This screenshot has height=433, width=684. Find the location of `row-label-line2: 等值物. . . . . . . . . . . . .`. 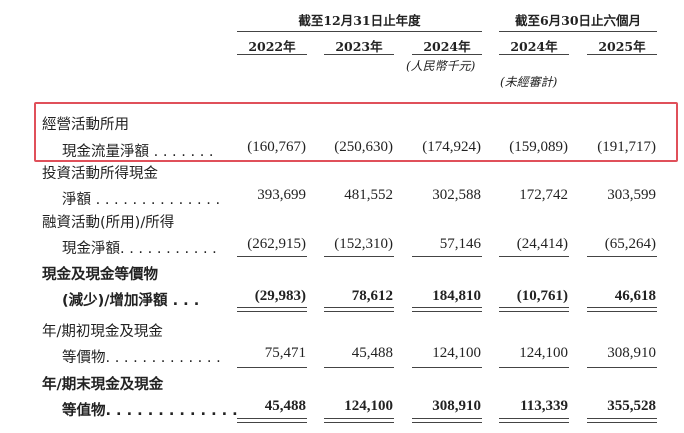

row-label-line2: 等值物. . . . . . . . . . . . . is located at coordinates (150, 411).